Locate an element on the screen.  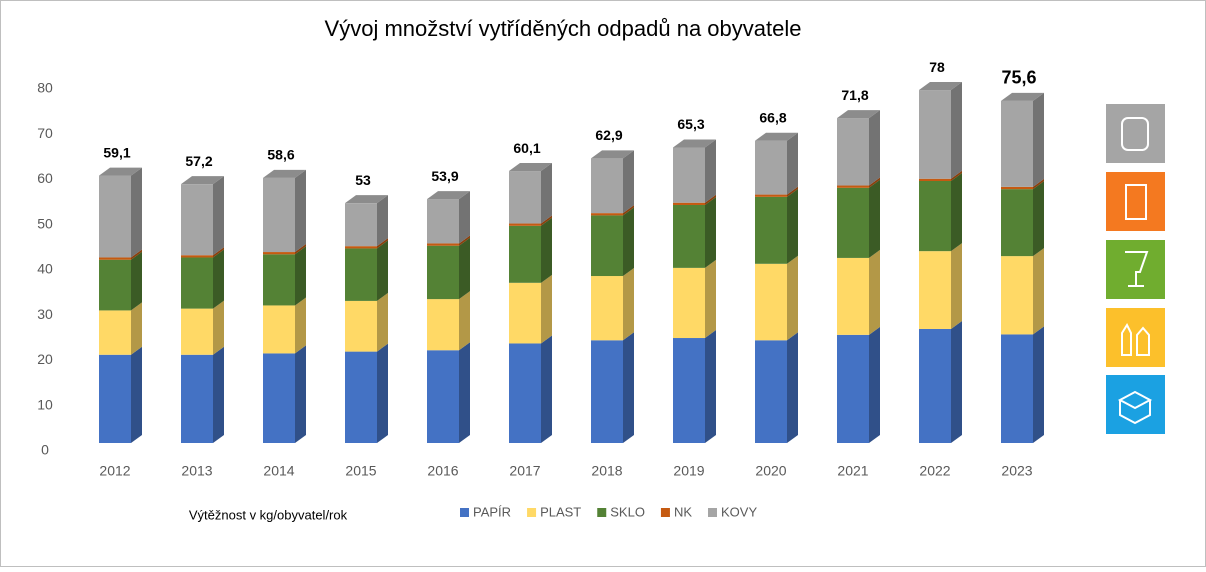
y-tick-label: 0 is located at coordinates (45, 450).